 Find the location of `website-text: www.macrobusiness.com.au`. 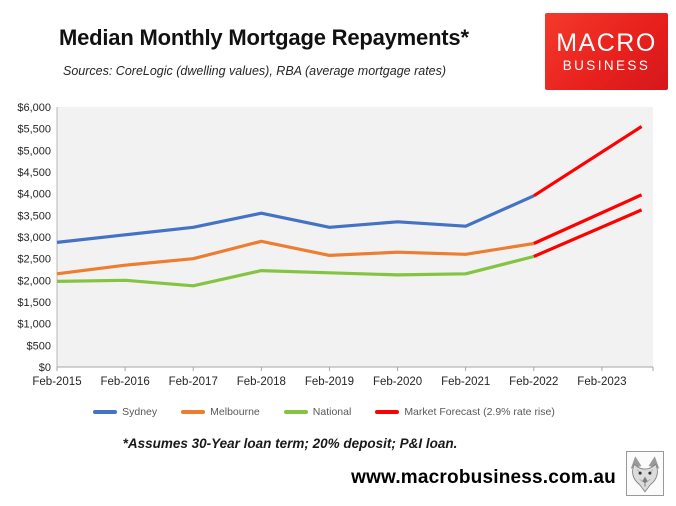

website-text: www.macrobusiness.com.au is located at coordinates (483, 477).